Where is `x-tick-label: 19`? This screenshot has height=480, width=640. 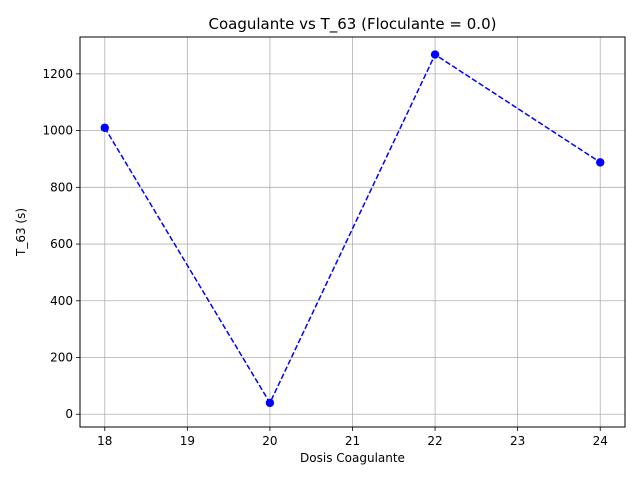 x-tick-label: 19 is located at coordinates (187, 441).